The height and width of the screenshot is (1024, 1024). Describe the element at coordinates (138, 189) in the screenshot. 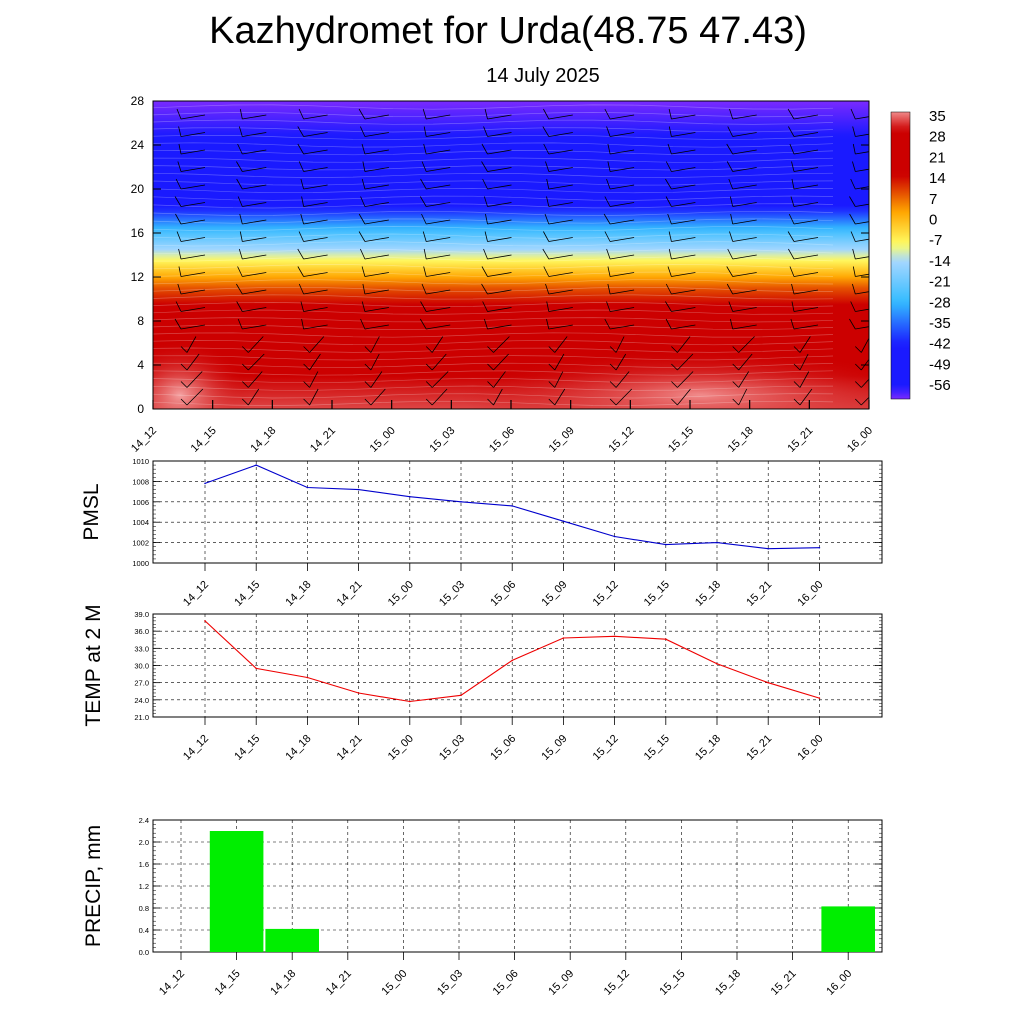

I see `y-tick-label: 20` at that location.